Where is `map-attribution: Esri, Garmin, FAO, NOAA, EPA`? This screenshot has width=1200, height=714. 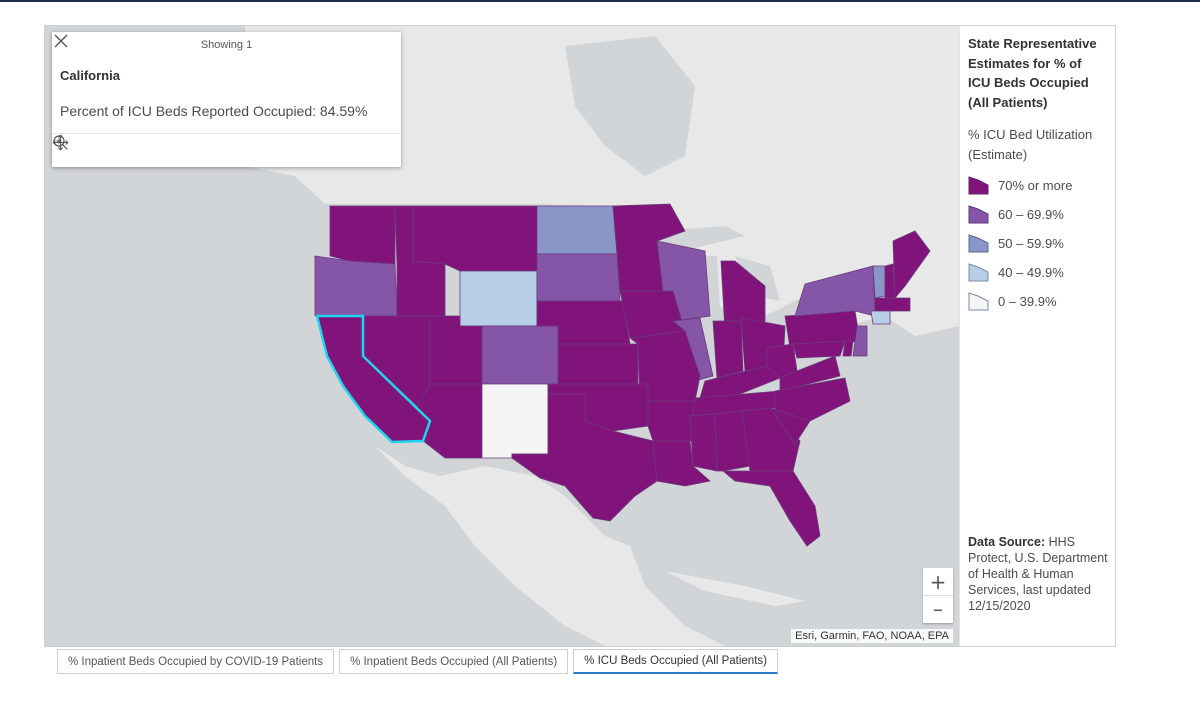 map-attribution: Esri, Garmin, FAO, NOAA, EPA is located at coordinates (872, 636).